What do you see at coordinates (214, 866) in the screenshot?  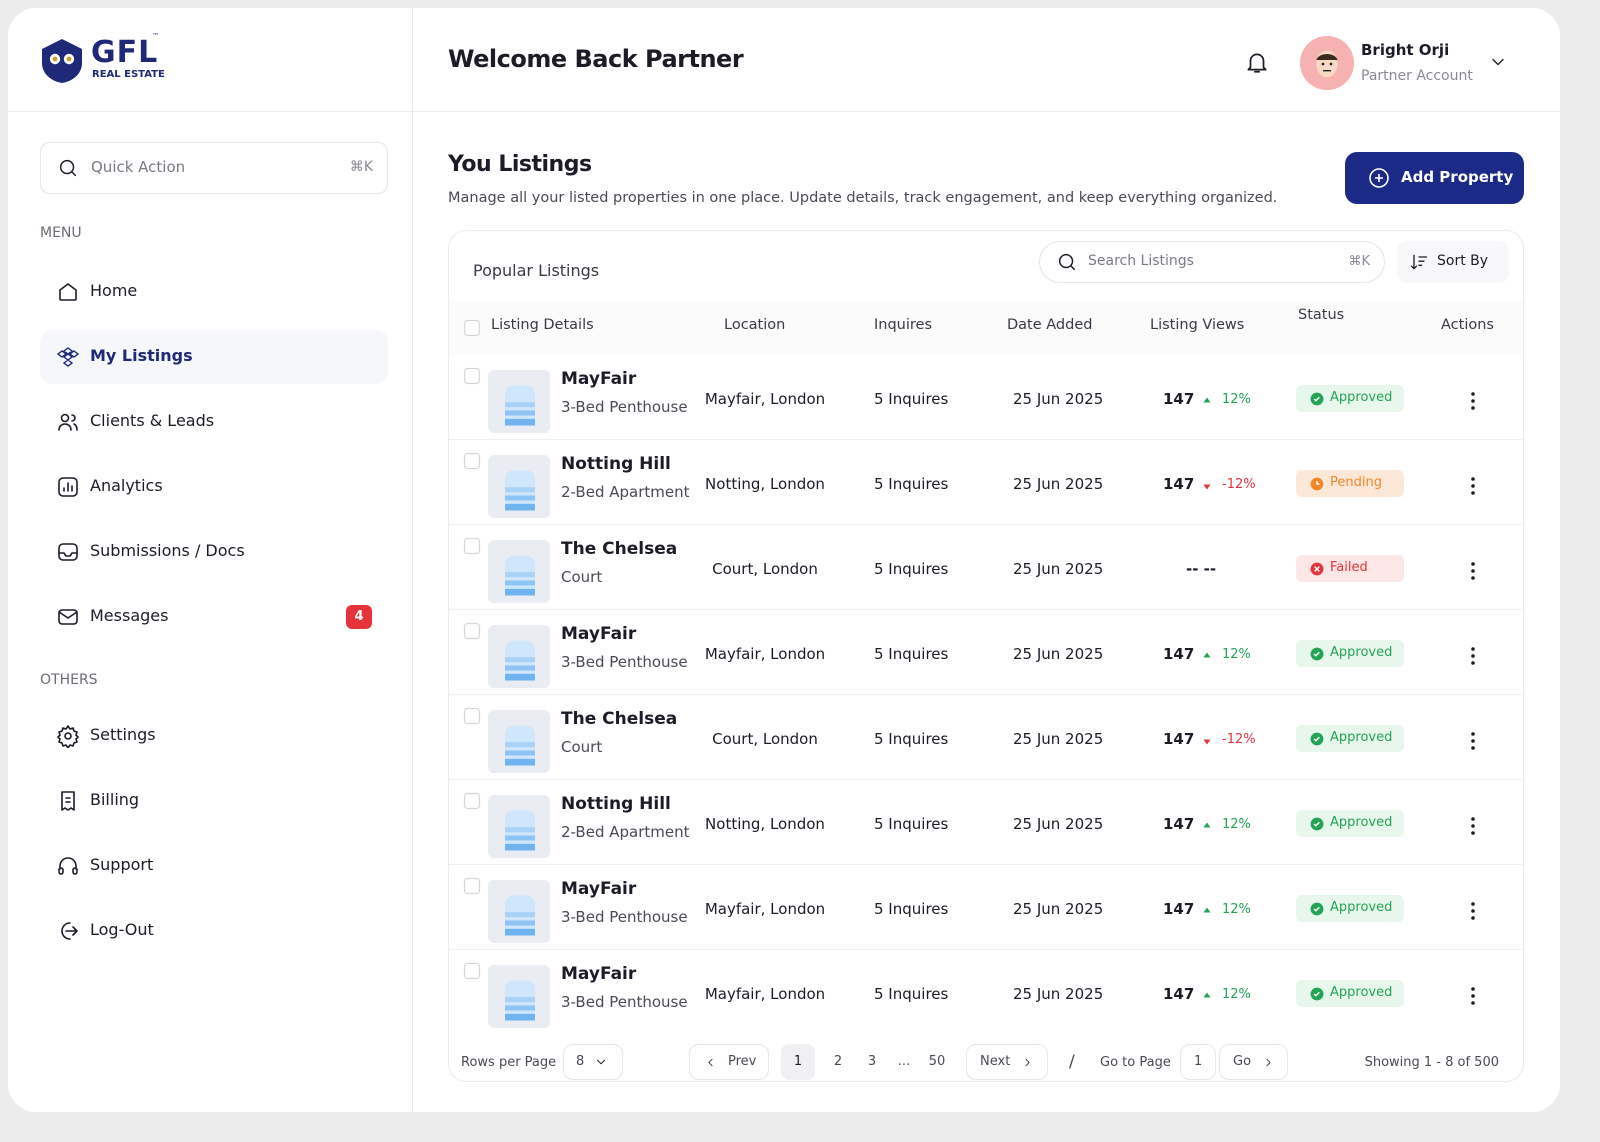 I see `nav-item: Support` at bounding box center [214, 866].